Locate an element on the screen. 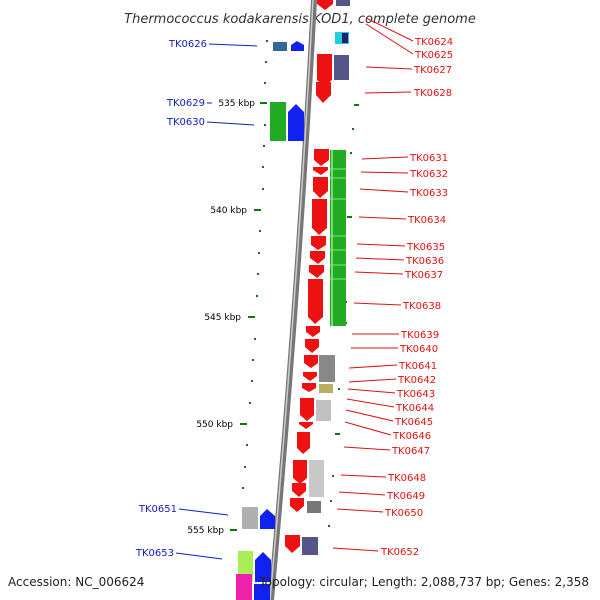 This screenshot has height=600, width=600. green-gene-block is located at coordinates (338, 238).